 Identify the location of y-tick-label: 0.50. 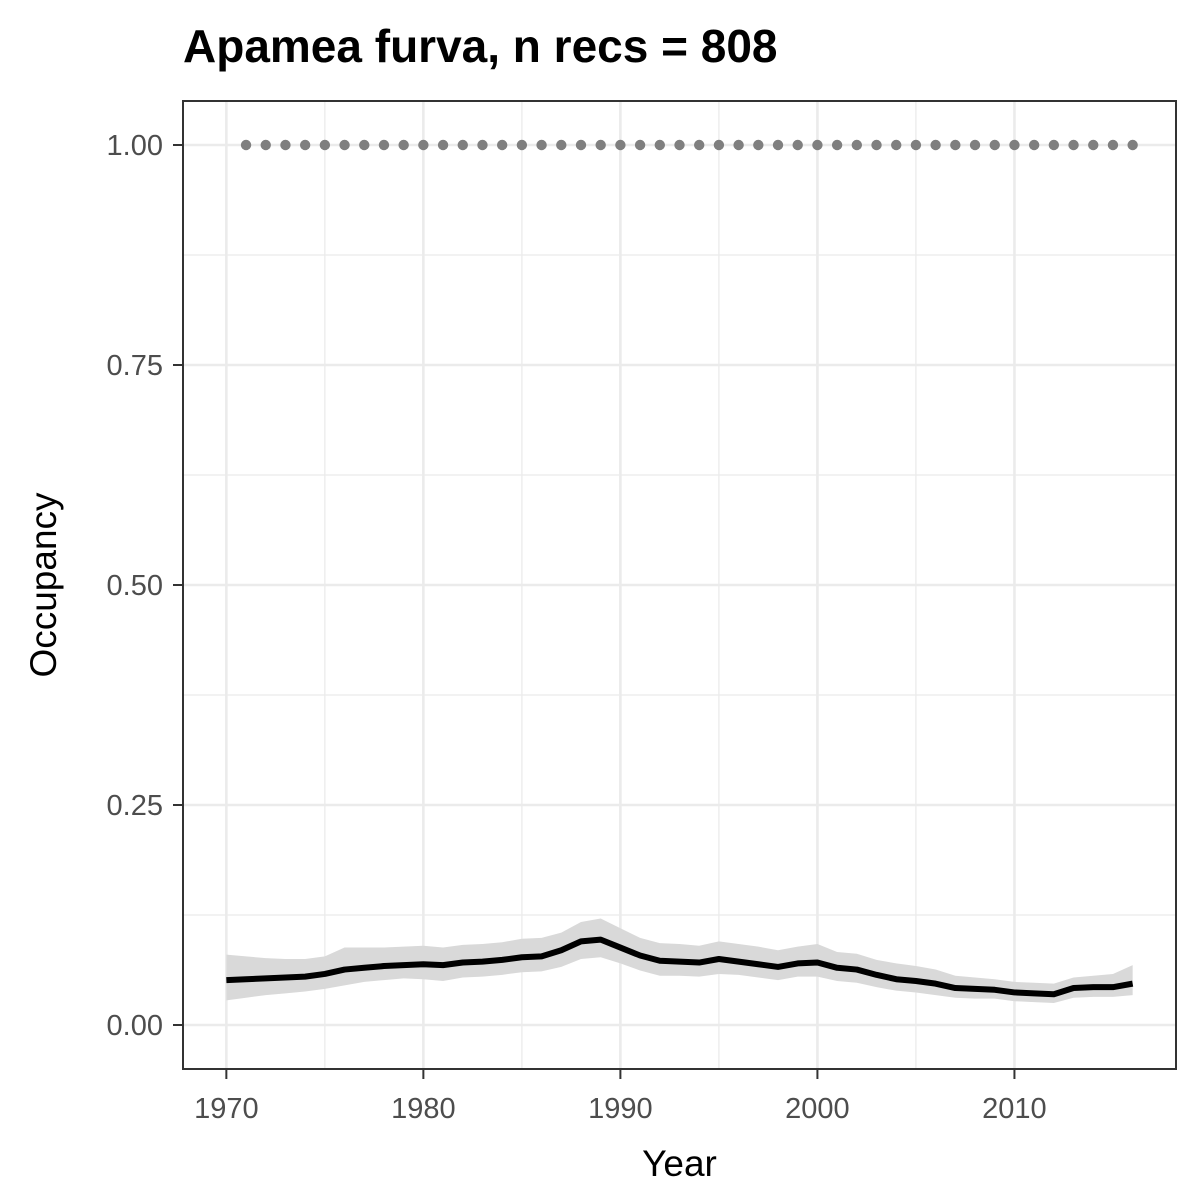
(135, 586).